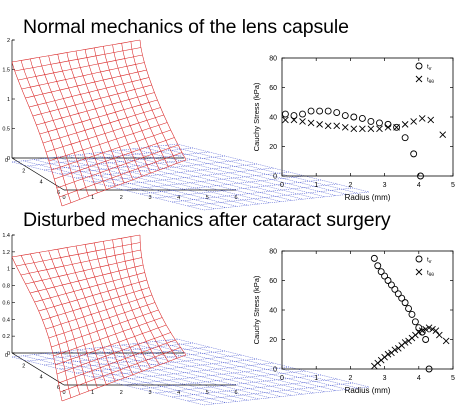 The image size is (465, 418). What do you see at coordinates (38, 174) in the screenshot?
I see `axis-line` at bounding box center [38, 174].